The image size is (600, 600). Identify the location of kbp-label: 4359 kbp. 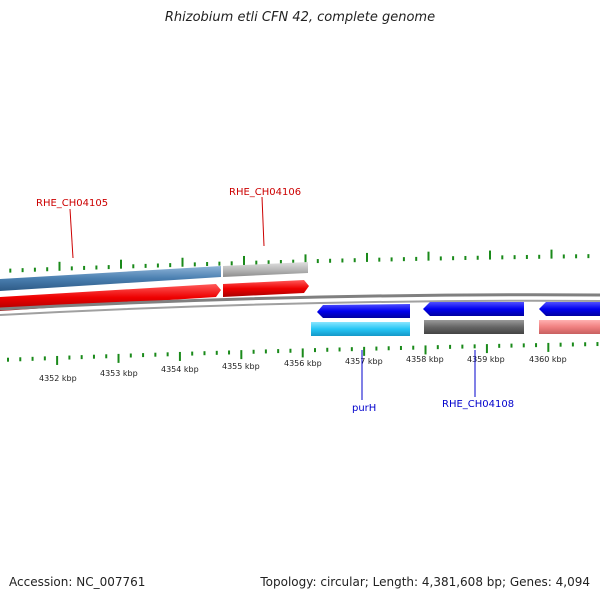
(486, 359).